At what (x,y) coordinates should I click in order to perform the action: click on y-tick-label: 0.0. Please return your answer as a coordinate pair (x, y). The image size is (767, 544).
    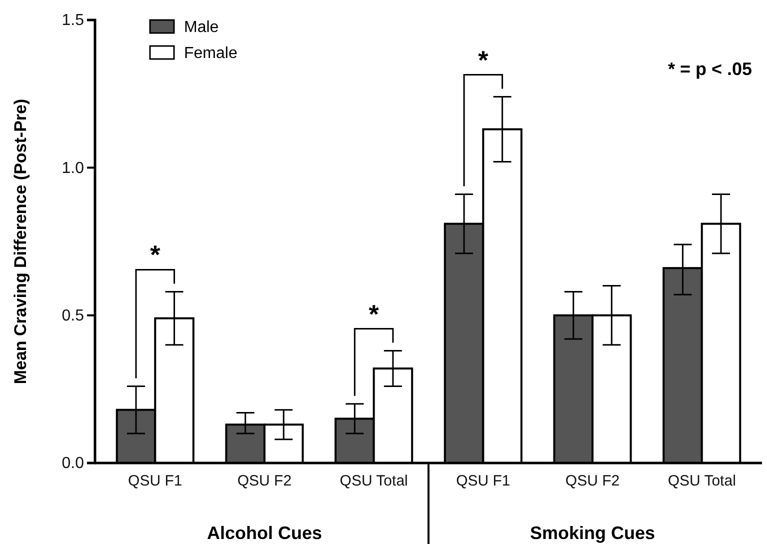
    Looking at the image, I should click on (73, 463).